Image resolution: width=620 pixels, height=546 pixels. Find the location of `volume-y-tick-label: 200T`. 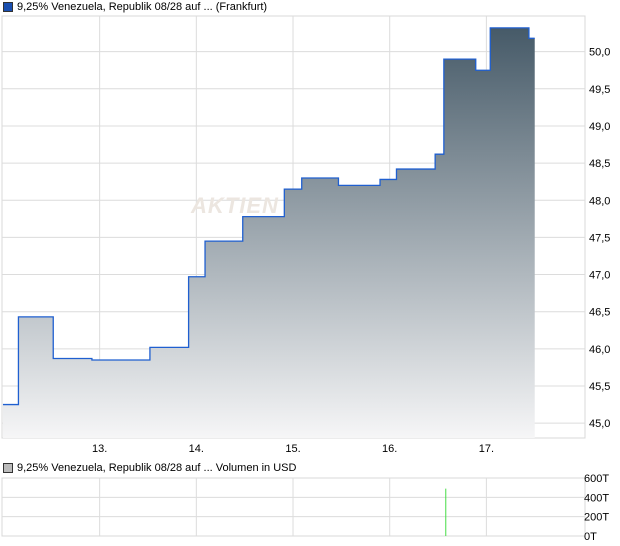

volume-y-tick-label: 200T is located at coordinates (596, 518).